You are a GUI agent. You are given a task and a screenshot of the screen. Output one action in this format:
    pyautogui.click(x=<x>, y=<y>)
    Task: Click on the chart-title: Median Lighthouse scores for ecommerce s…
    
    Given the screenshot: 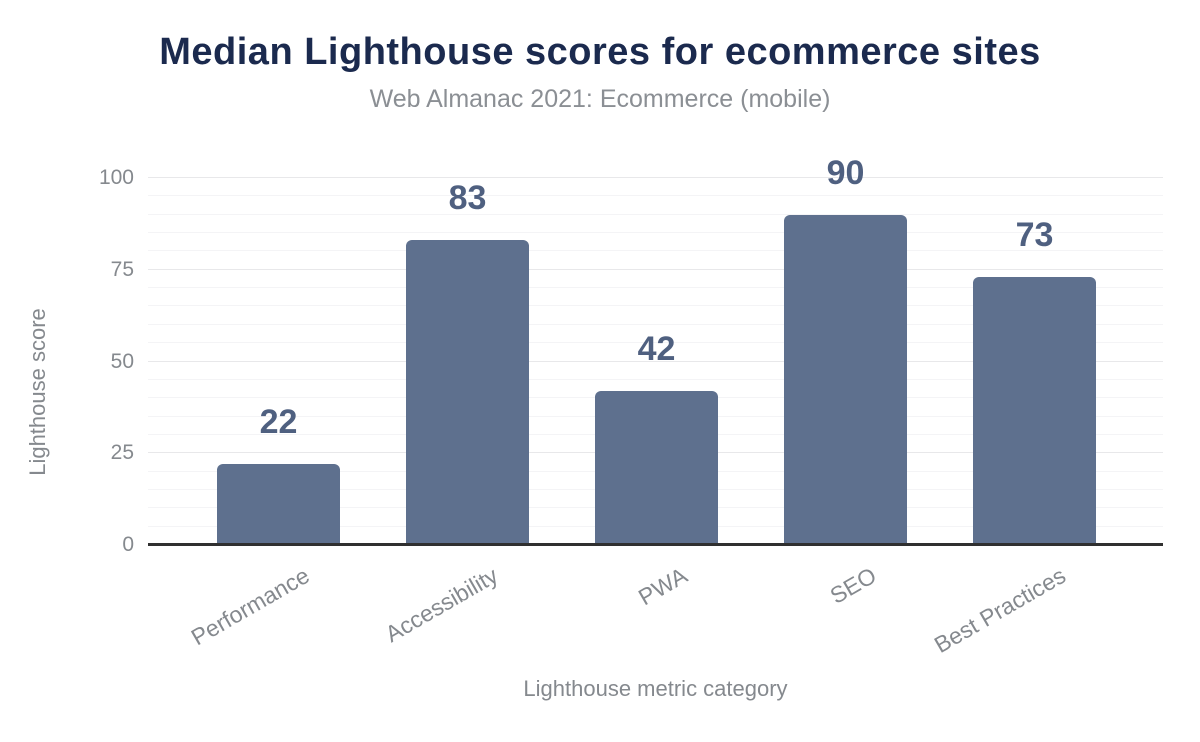 What is the action you would take?
    pyautogui.click(x=600, y=52)
    